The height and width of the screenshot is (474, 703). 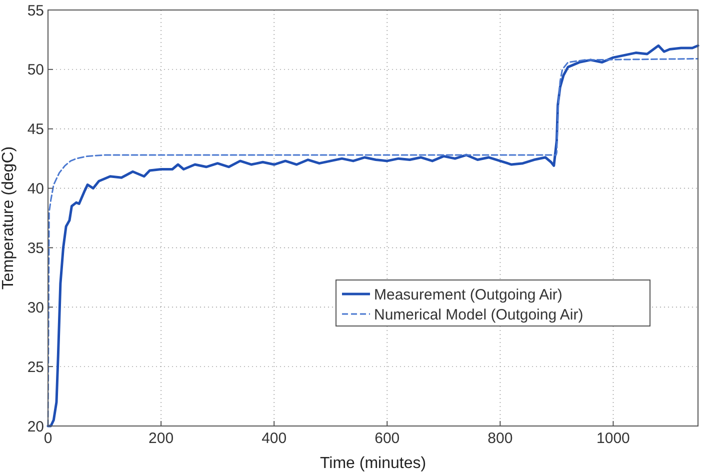 What do you see at coordinates (35, 11) in the screenshot?
I see `y-tick-label: 55` at bounding box center [35, 11].